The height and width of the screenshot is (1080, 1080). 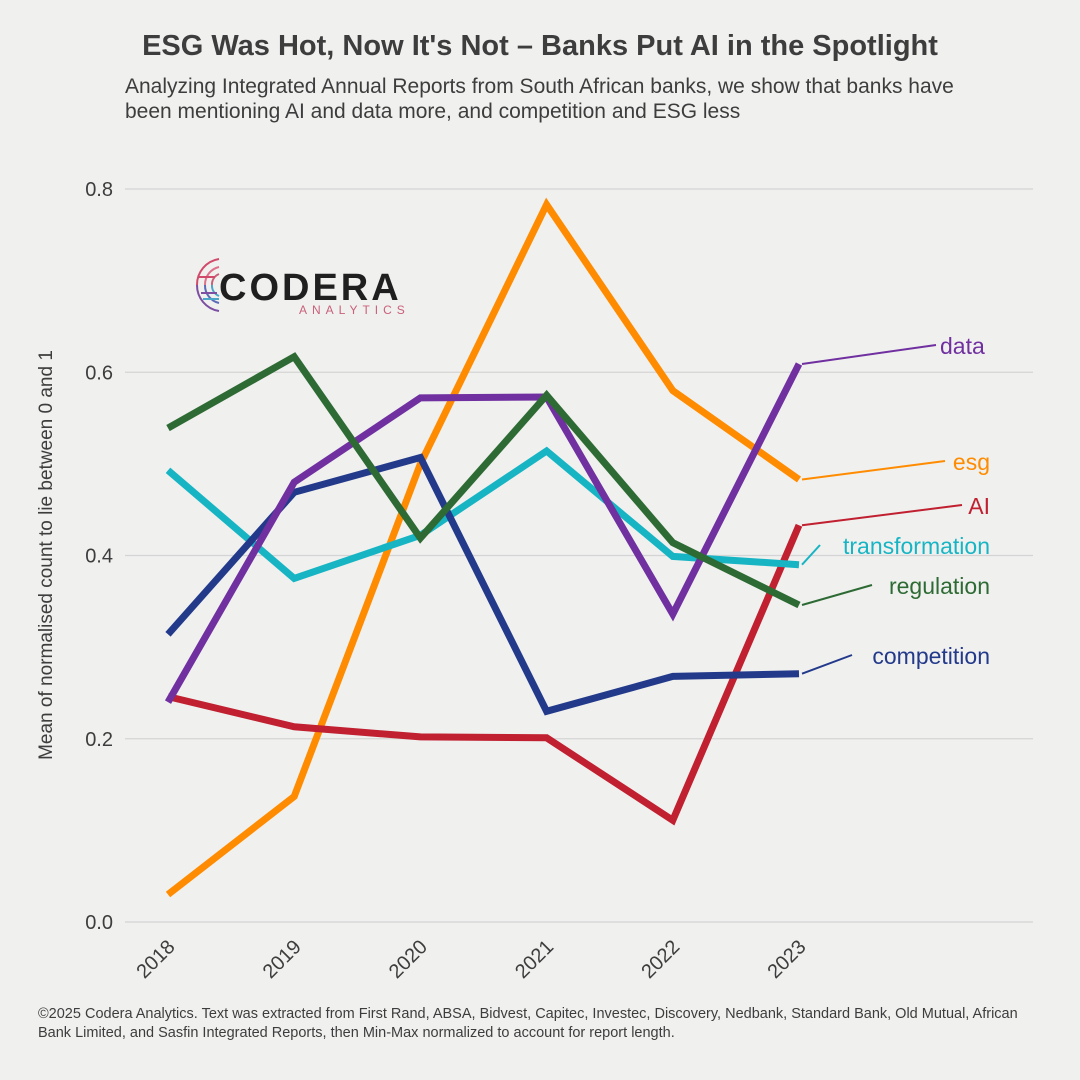 I want to click on series-label-esg: esg, so click(x=971, y=462).